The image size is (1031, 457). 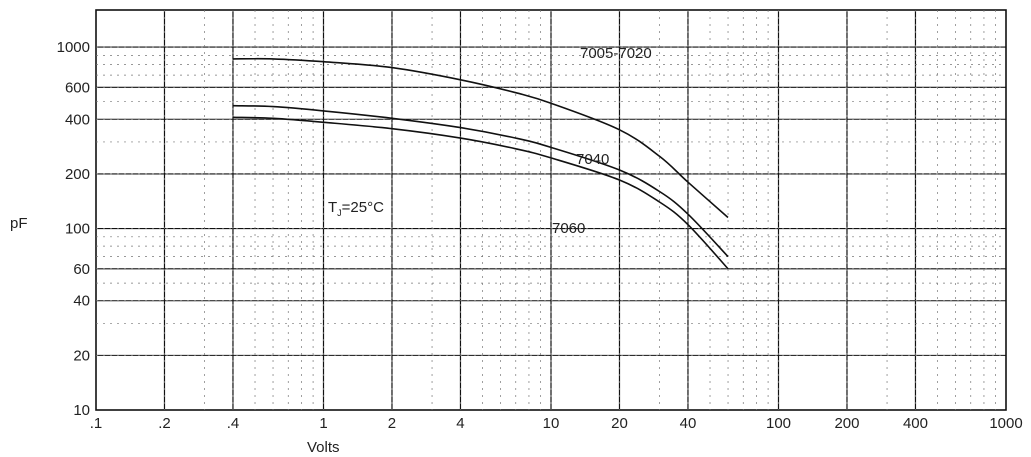 What do you see at coordinates (846, 423) in the screenshot?
I see `x-tick-label: 200` at bounding box center [846, 423].